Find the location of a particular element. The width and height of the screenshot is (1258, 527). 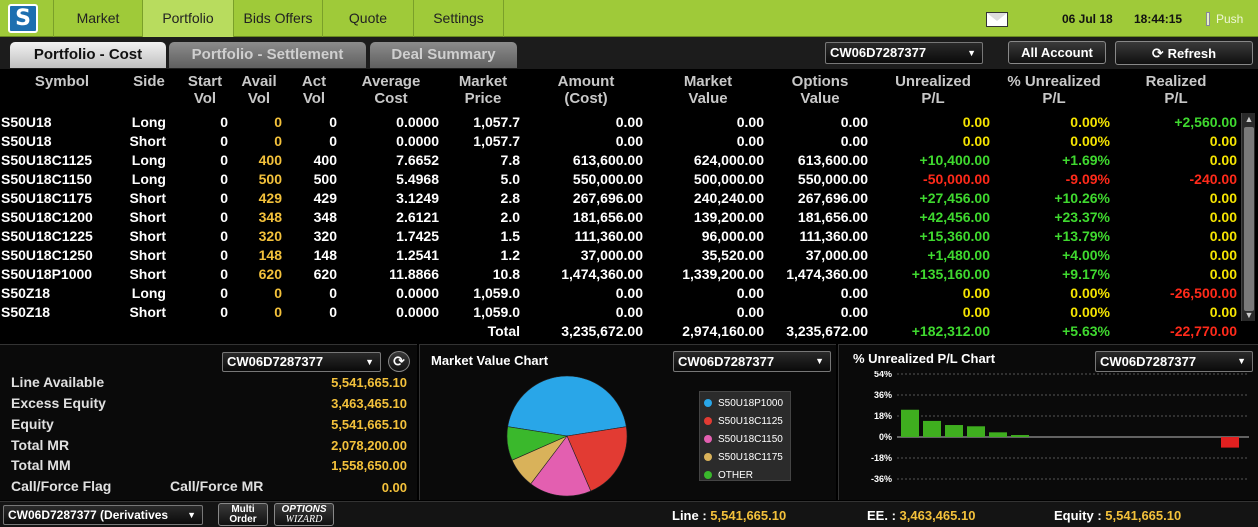

summary-value-call-force-mr: 0.00 is located at coordinates (394, 487).